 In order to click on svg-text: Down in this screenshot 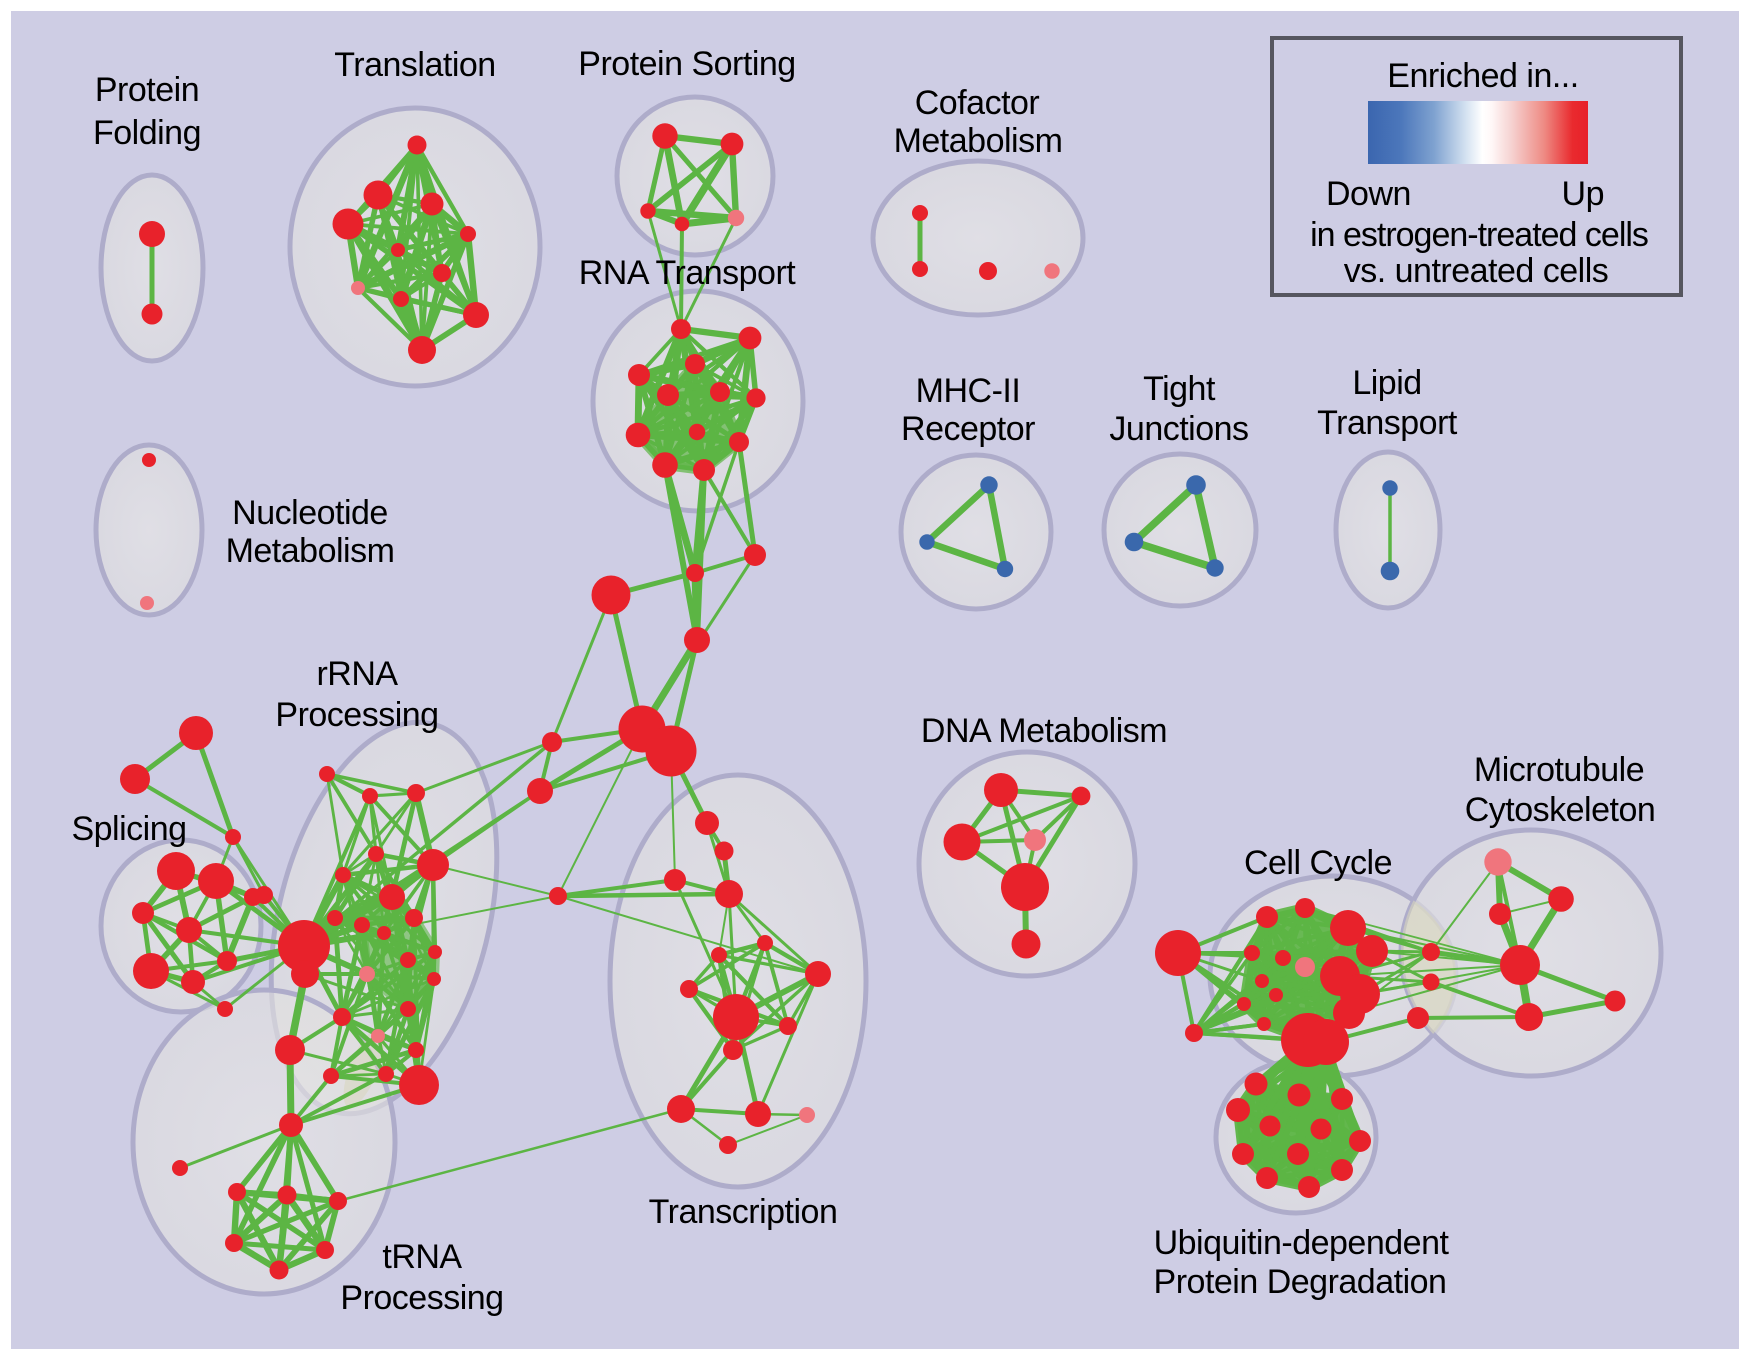, I will do `click(1368, 194)`.